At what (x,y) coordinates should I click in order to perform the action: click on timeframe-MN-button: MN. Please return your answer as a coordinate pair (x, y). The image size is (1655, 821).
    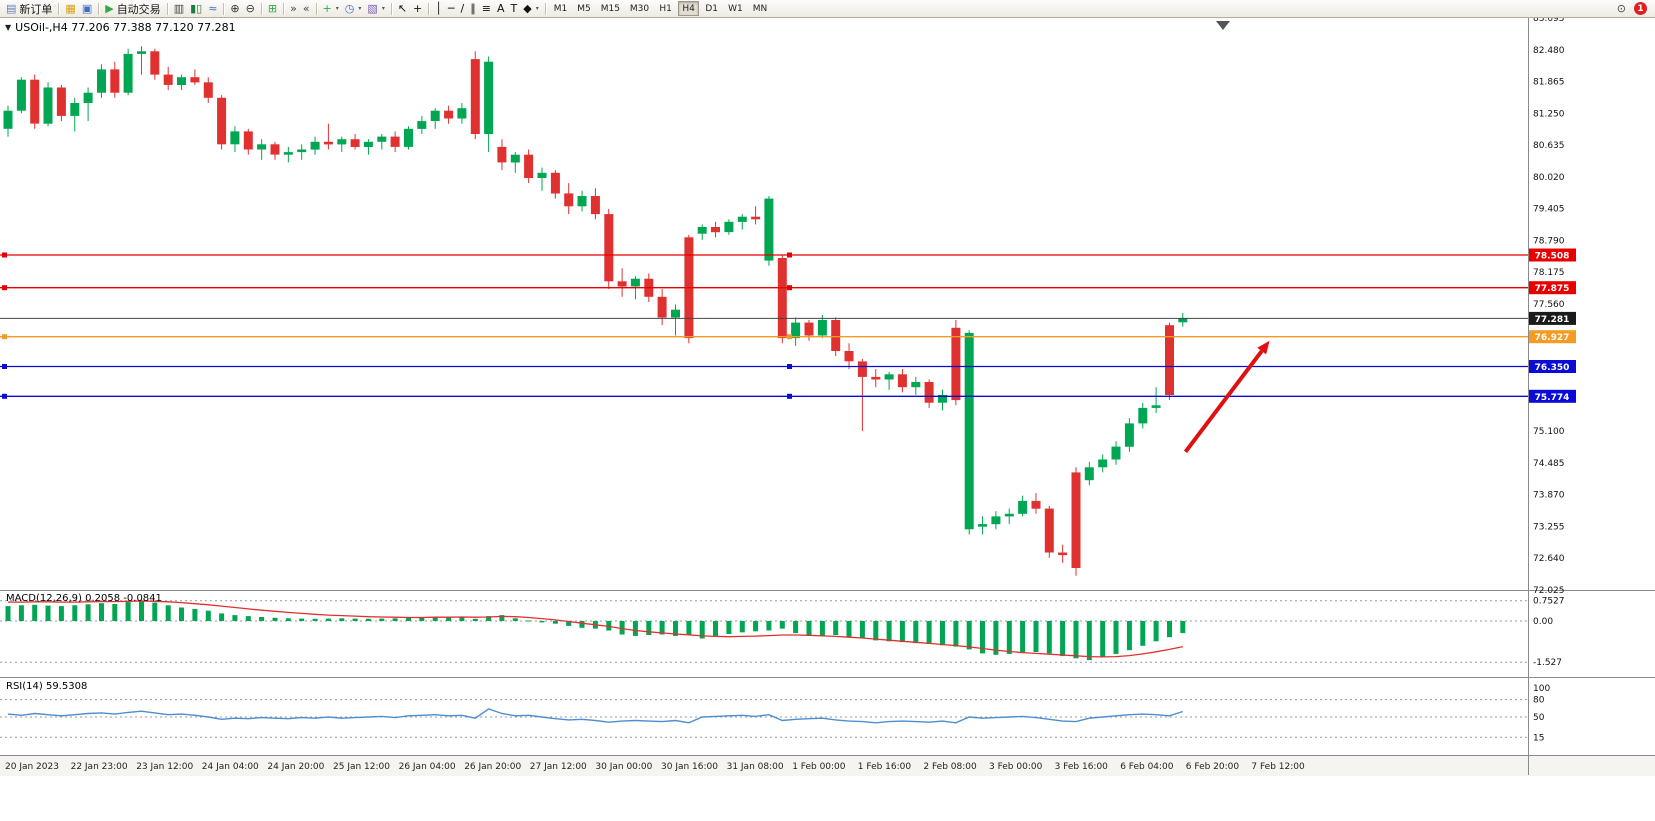
    Looking at the image, I should click on (760, 8).